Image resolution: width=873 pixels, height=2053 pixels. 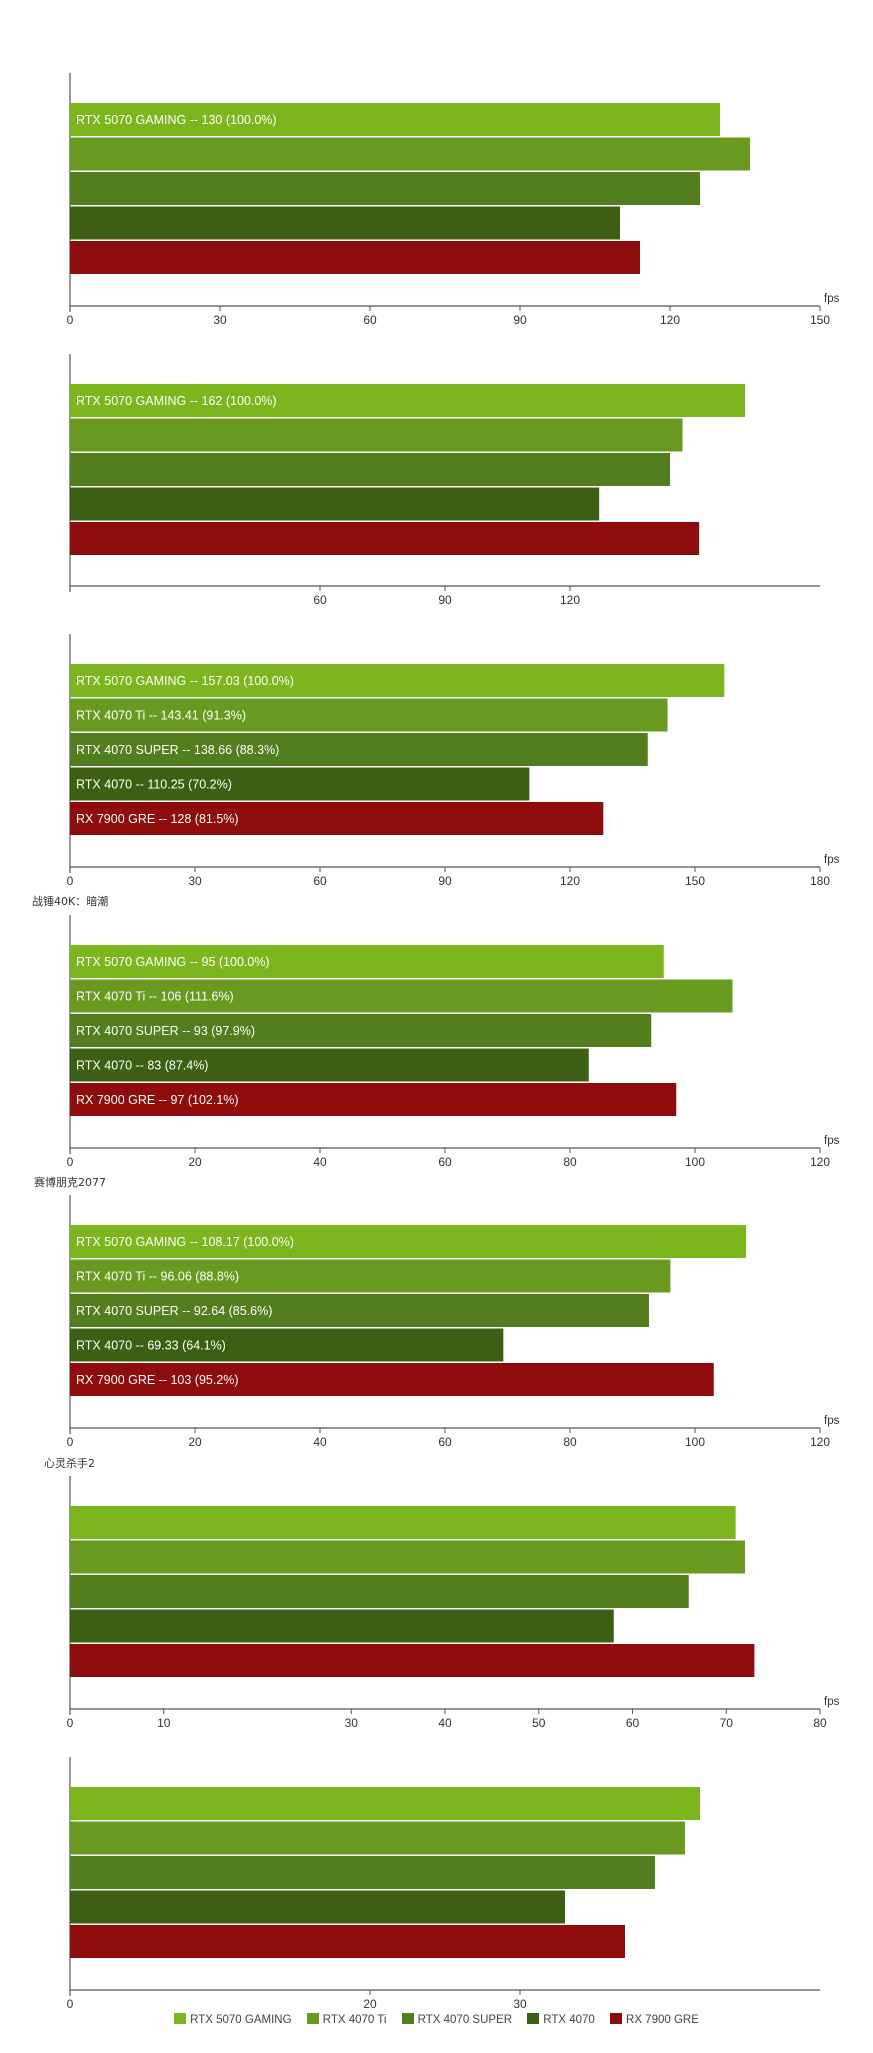 I want to click on bar-data-label: RTX 4070 -- 83 (87.4%), so click(x=142, y=1066).